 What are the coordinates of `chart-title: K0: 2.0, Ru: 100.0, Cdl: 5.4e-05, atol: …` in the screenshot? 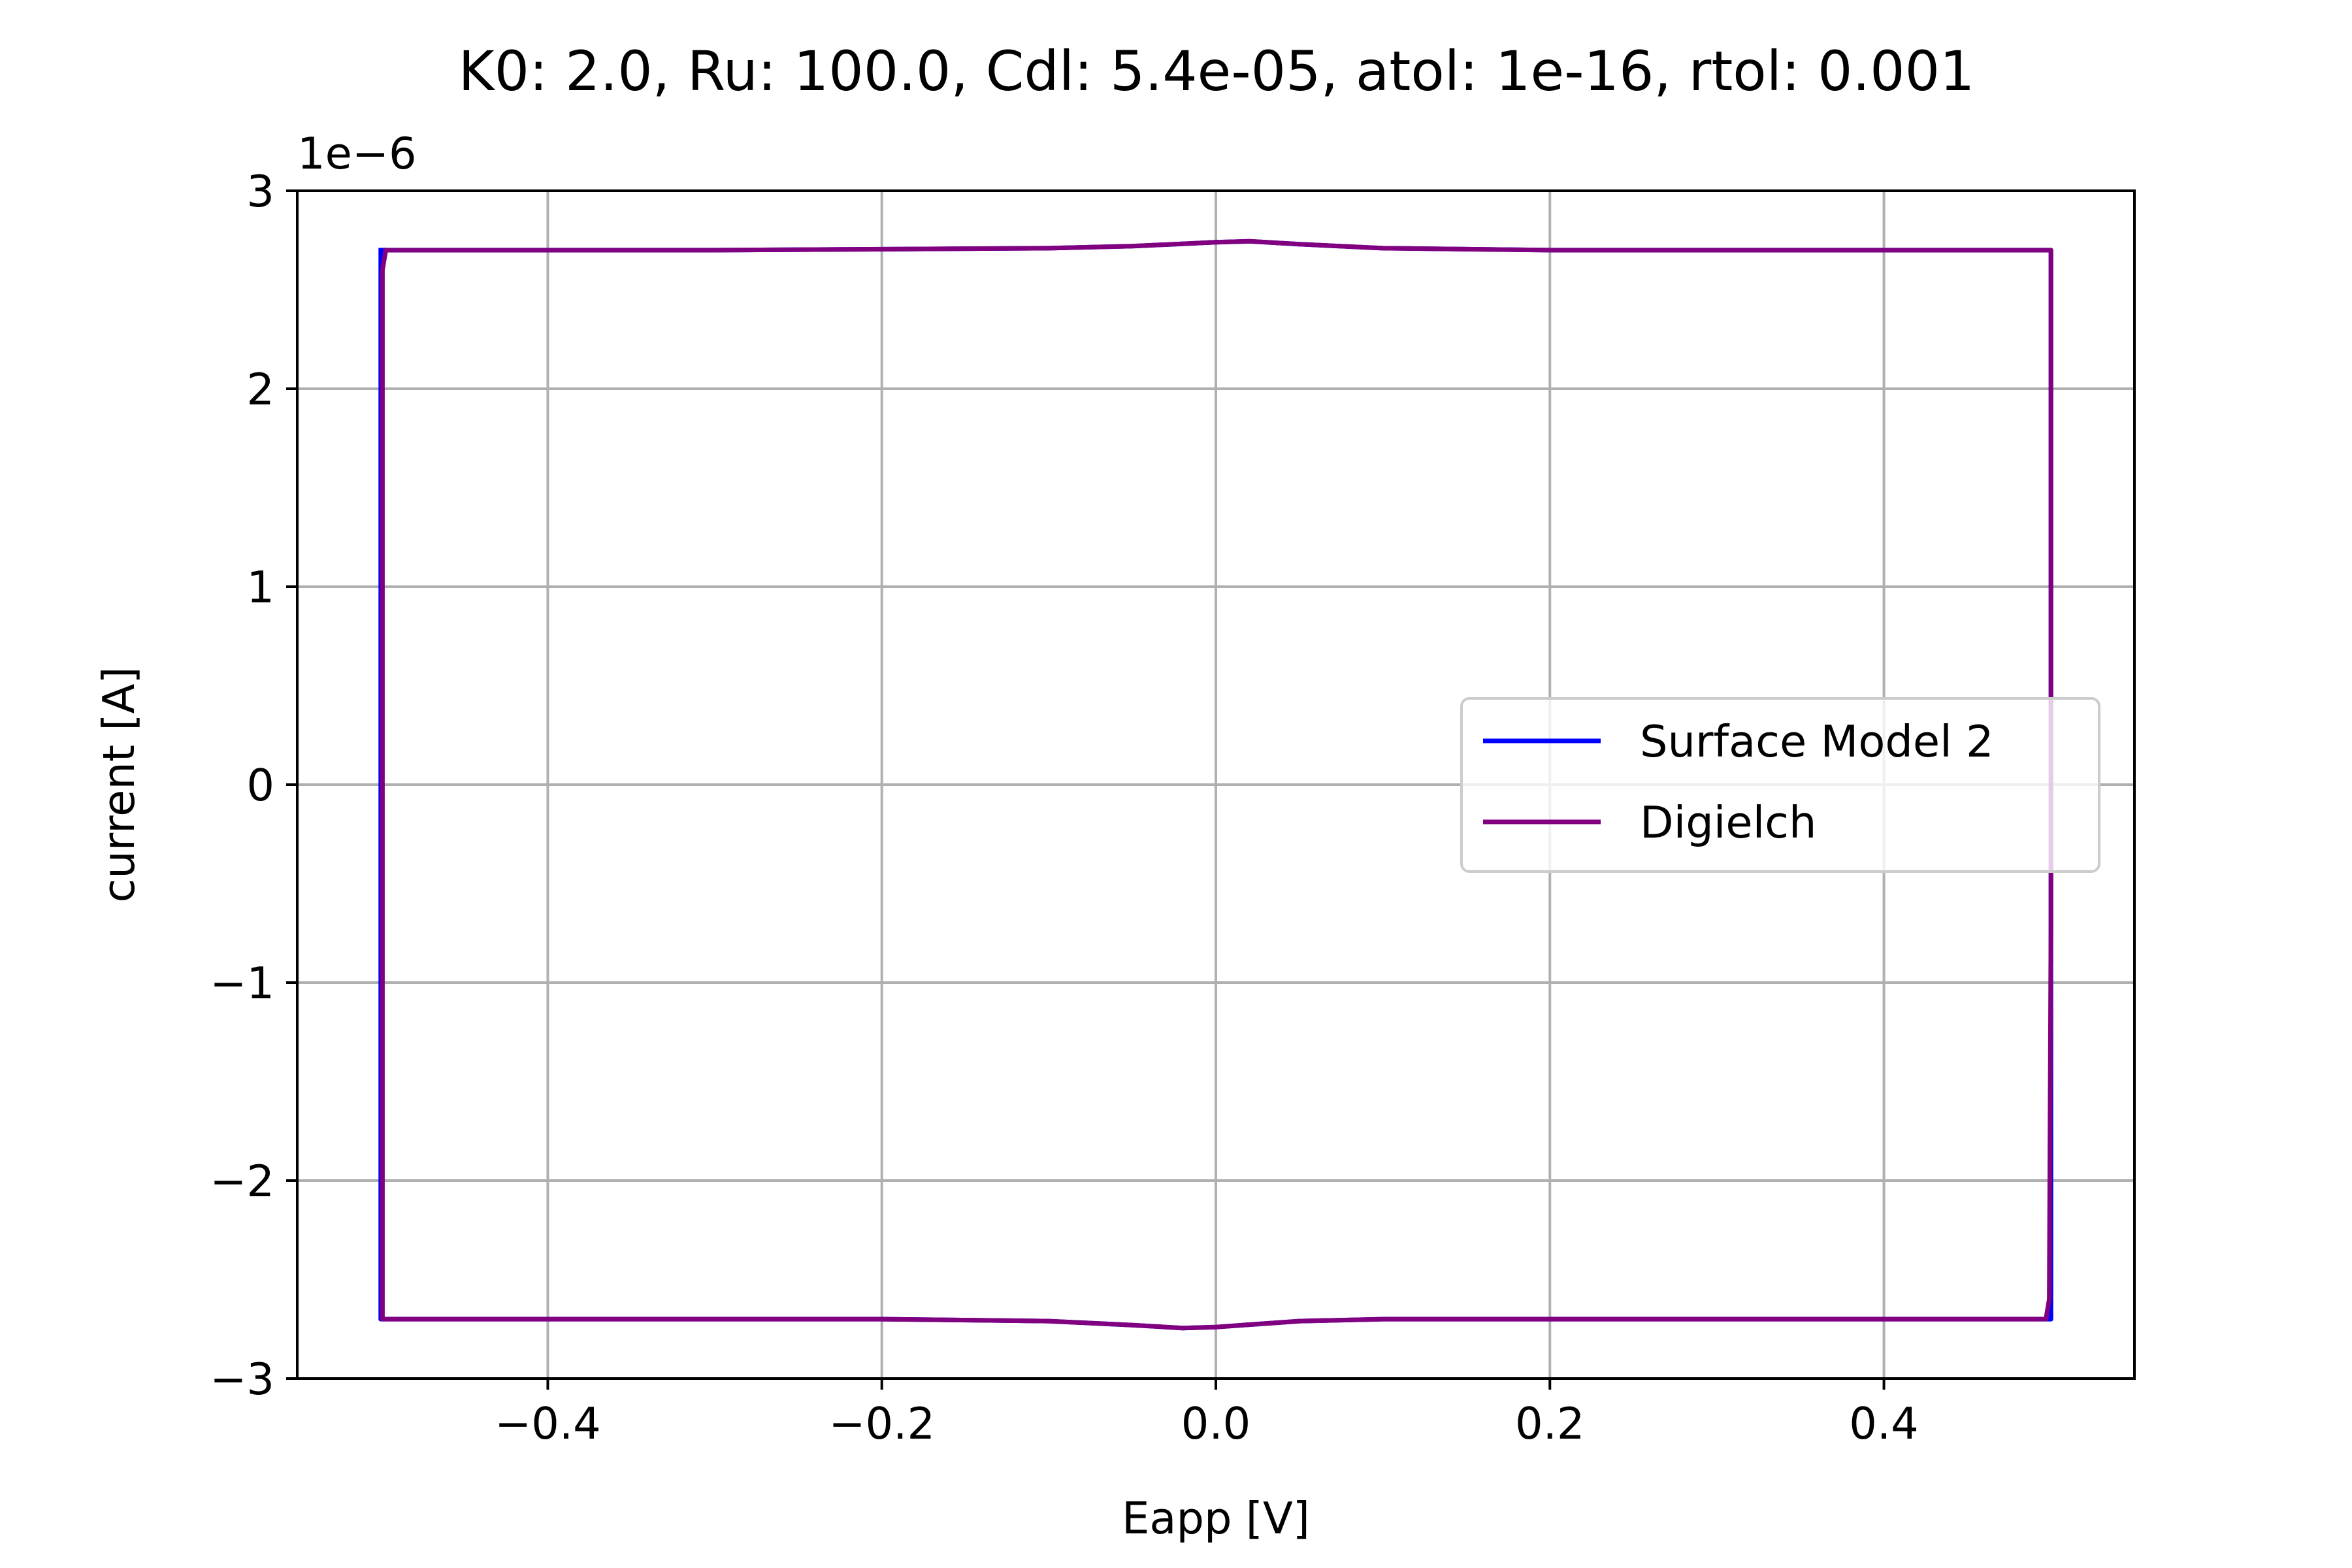 It's located at (1217, 71).